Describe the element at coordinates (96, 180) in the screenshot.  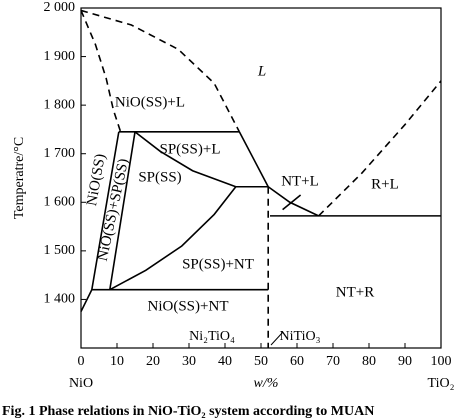
I see `region-label: NiO(SS)` at that location.